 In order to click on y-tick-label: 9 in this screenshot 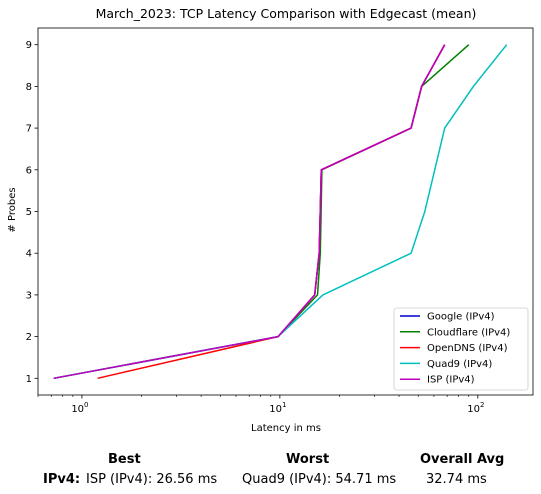, I will do `click(29, 45)`.